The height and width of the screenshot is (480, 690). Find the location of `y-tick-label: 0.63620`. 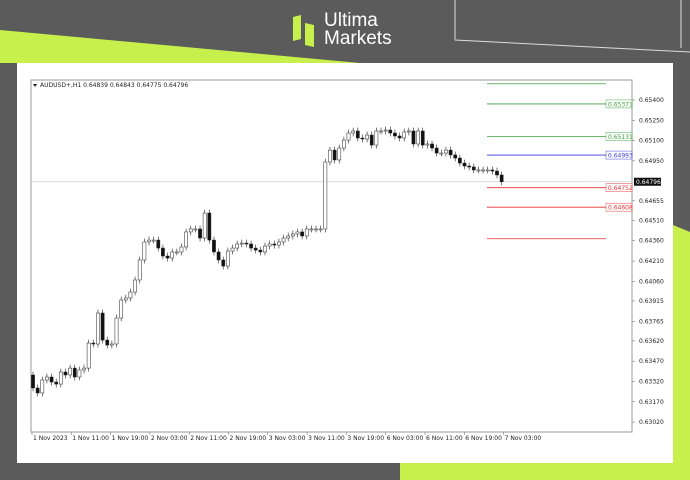

y-tick-label: 0.63620 is located at coordinates (651, 341).